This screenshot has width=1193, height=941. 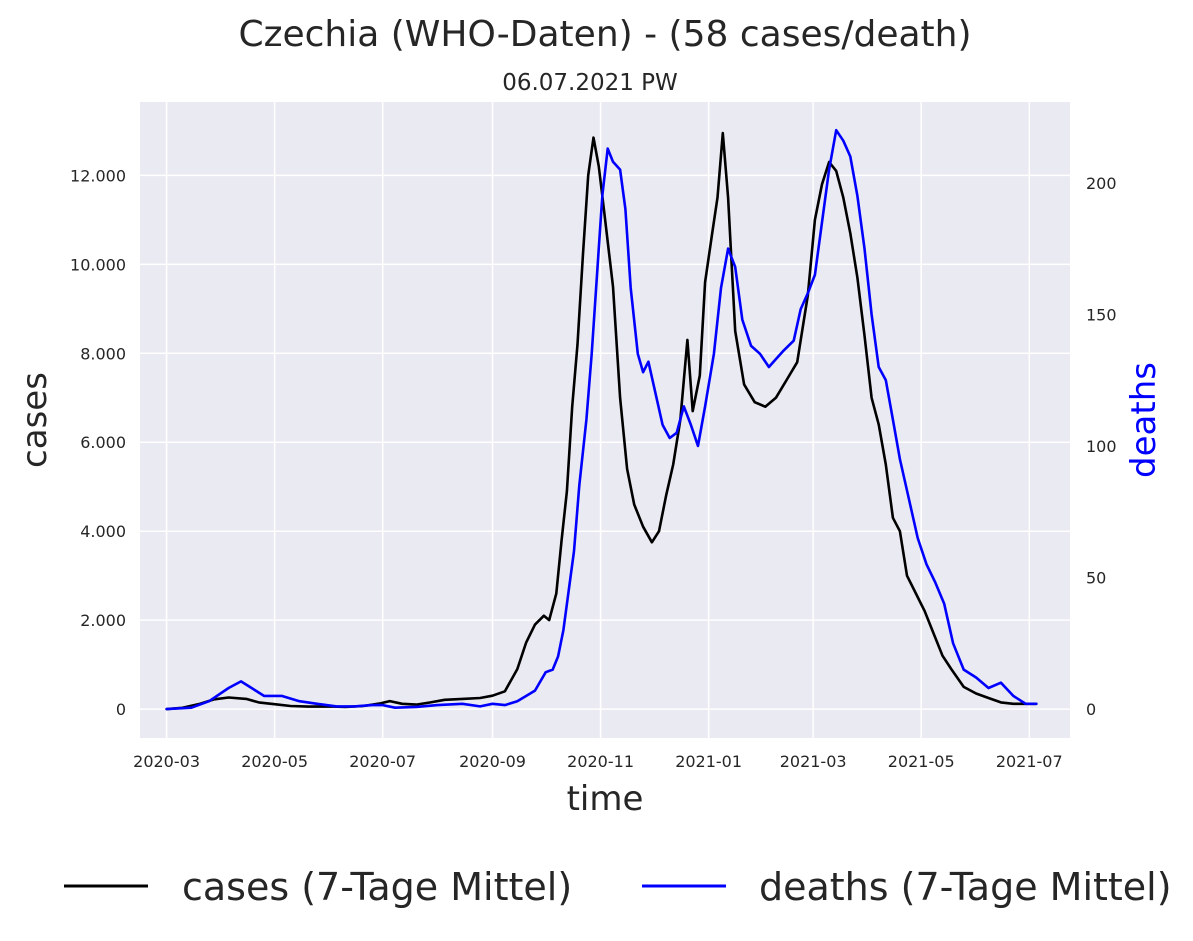 I want to click on x-tick-label: 2020-03, so click(x=166, y=761).